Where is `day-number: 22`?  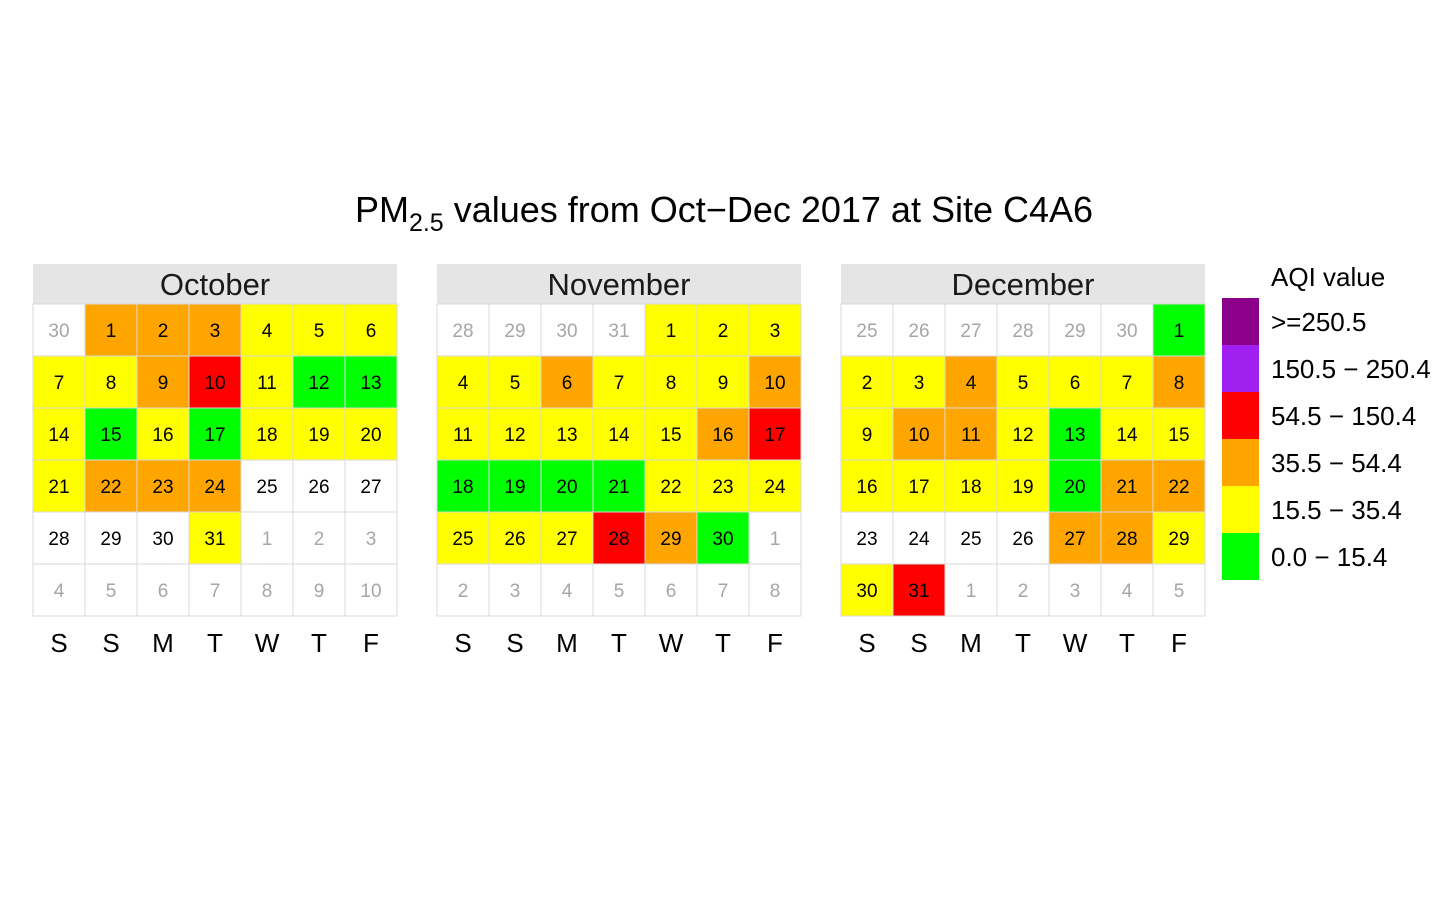 day-number: 22 is located at coordinates (1178, 487).